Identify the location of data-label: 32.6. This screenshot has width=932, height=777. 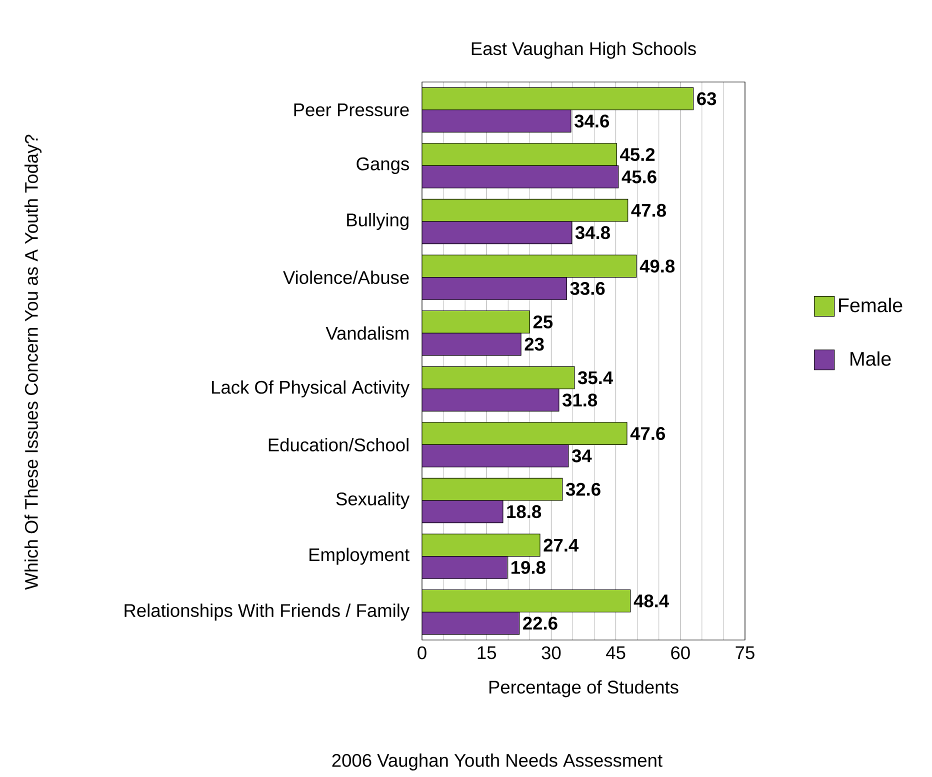
(583, 489).